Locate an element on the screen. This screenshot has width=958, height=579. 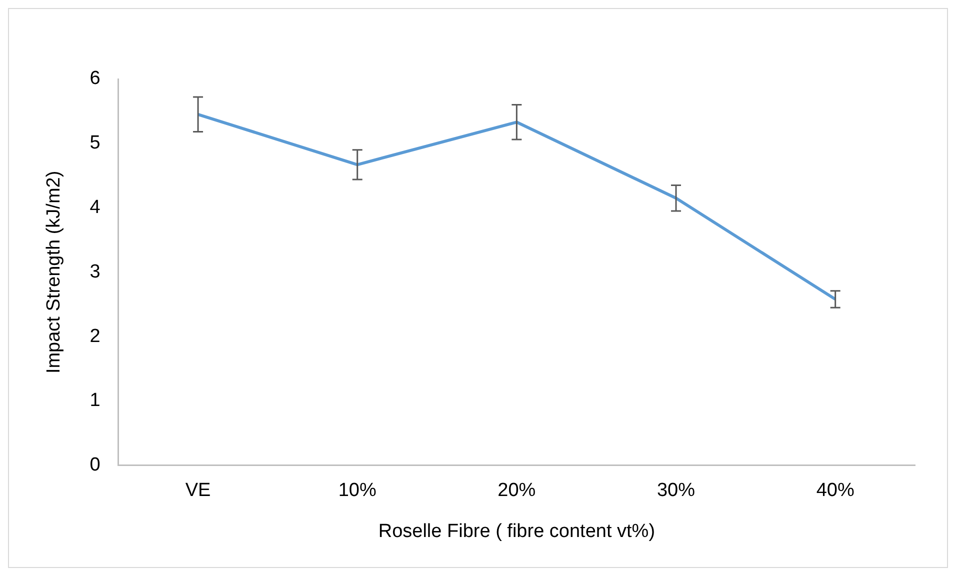
x-axis-title: Roselle Fibre ( fibre content vt%) is located at coordinates (517, 531).